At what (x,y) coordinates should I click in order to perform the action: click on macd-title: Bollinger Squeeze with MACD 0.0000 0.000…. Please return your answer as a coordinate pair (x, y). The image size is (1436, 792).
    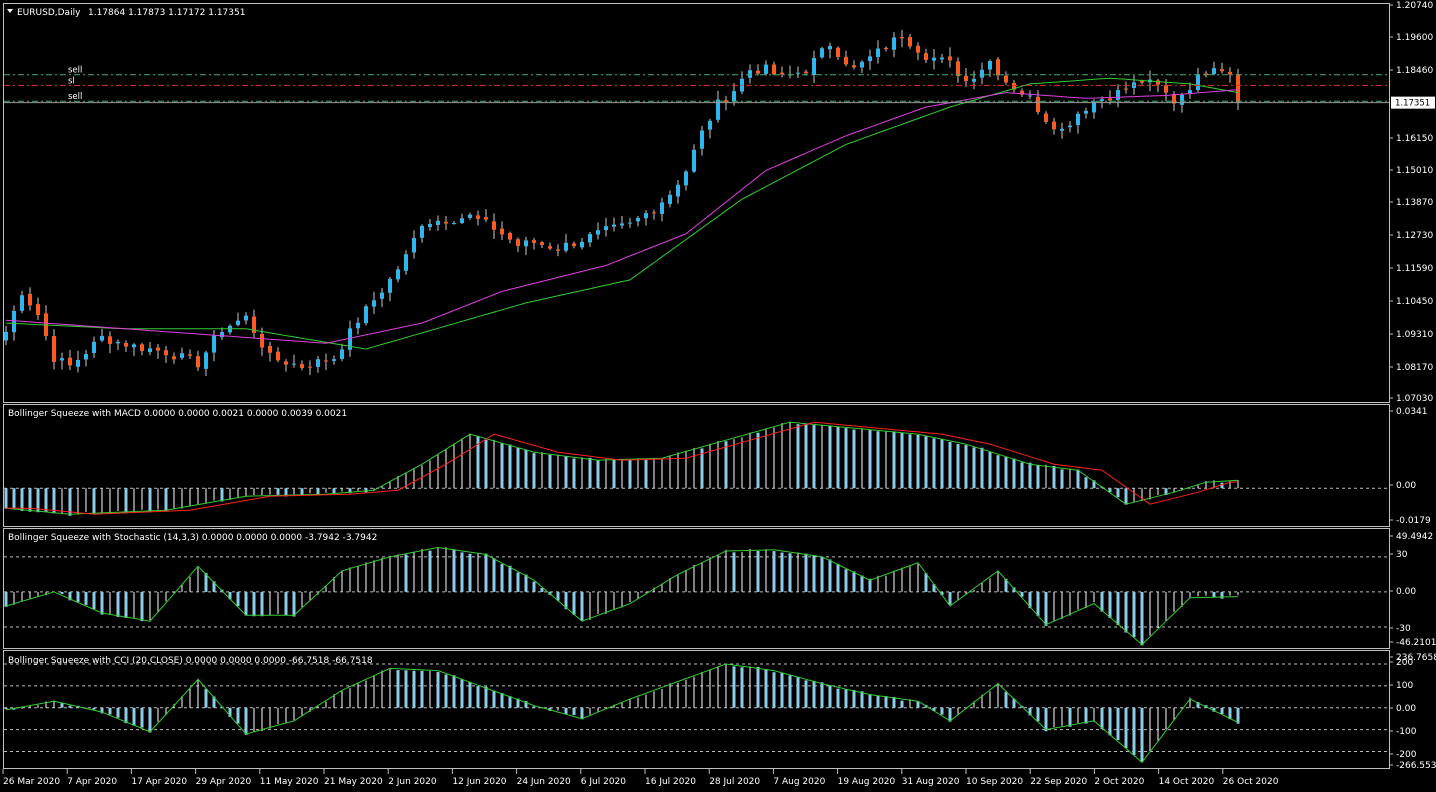
    Looking at the image, I should click on (177, 414).